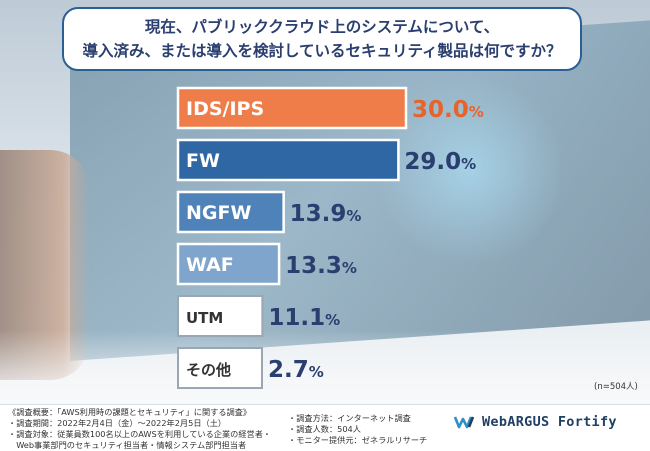  What do you see at coordinates (208, 370) in the screenshot?
I see `category-label: その他` at bounding box center [208, 370].